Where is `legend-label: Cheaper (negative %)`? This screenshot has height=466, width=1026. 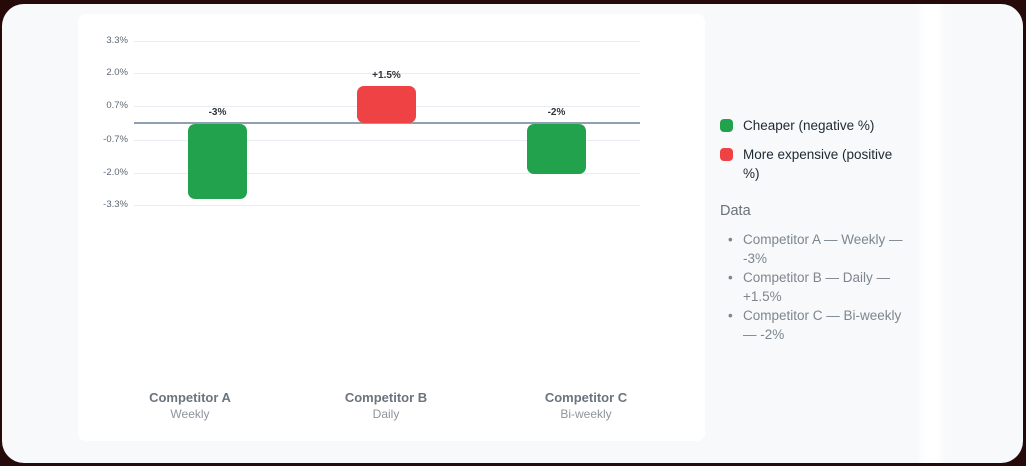
legend-label: Cheaper (negative %) is located at coordinates (809, 125).